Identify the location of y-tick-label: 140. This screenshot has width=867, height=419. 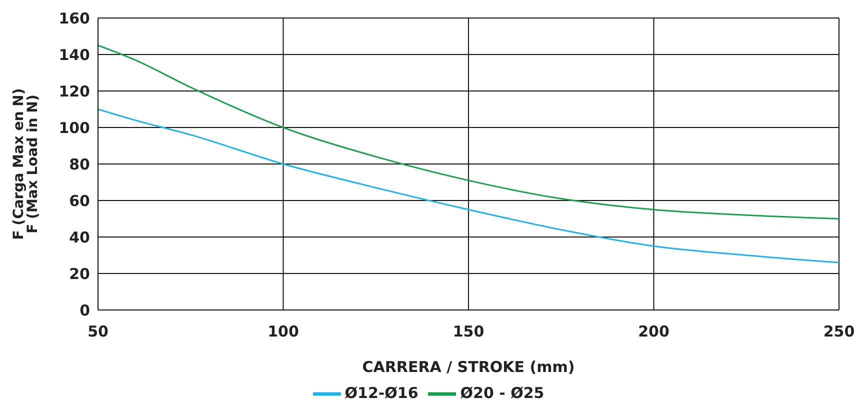
(74, 55).